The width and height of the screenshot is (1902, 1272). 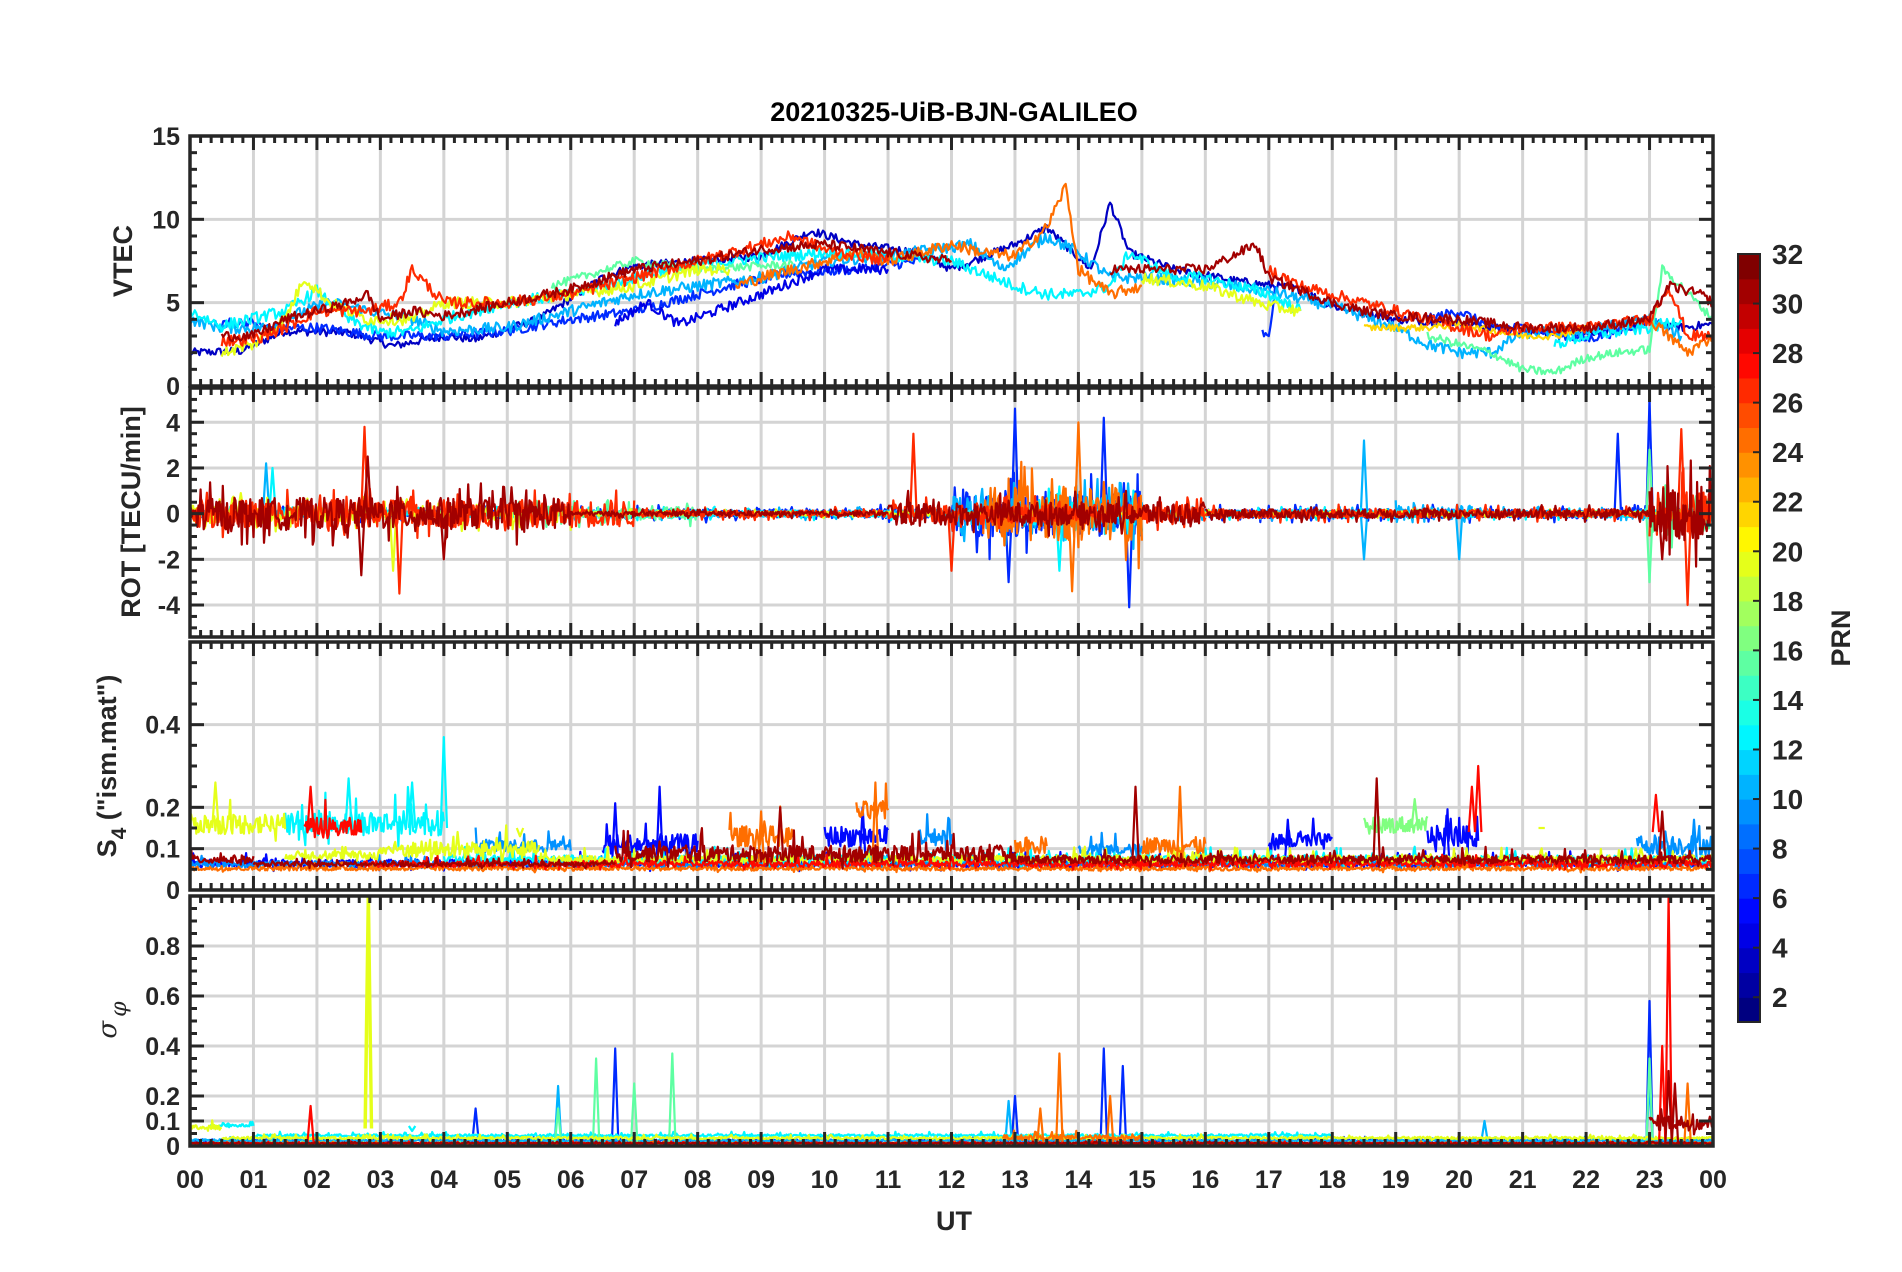 I want to click on traces-vtec, so click(x=951, y=279).